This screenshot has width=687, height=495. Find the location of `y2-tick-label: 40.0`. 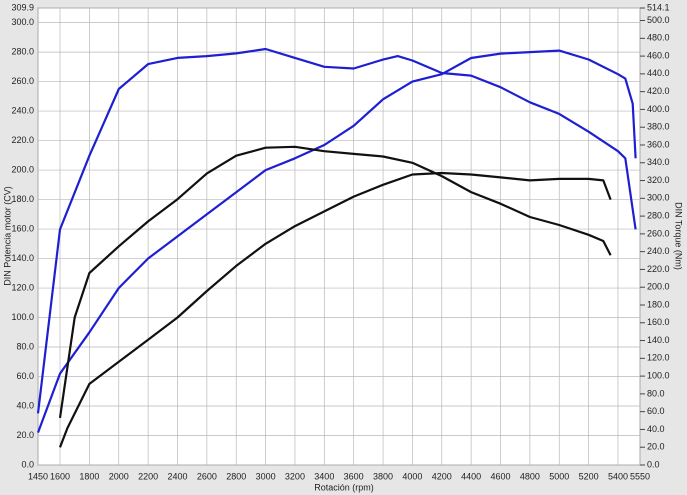

y2-tick-label: 40.0 is located at coordinates (656, 429).